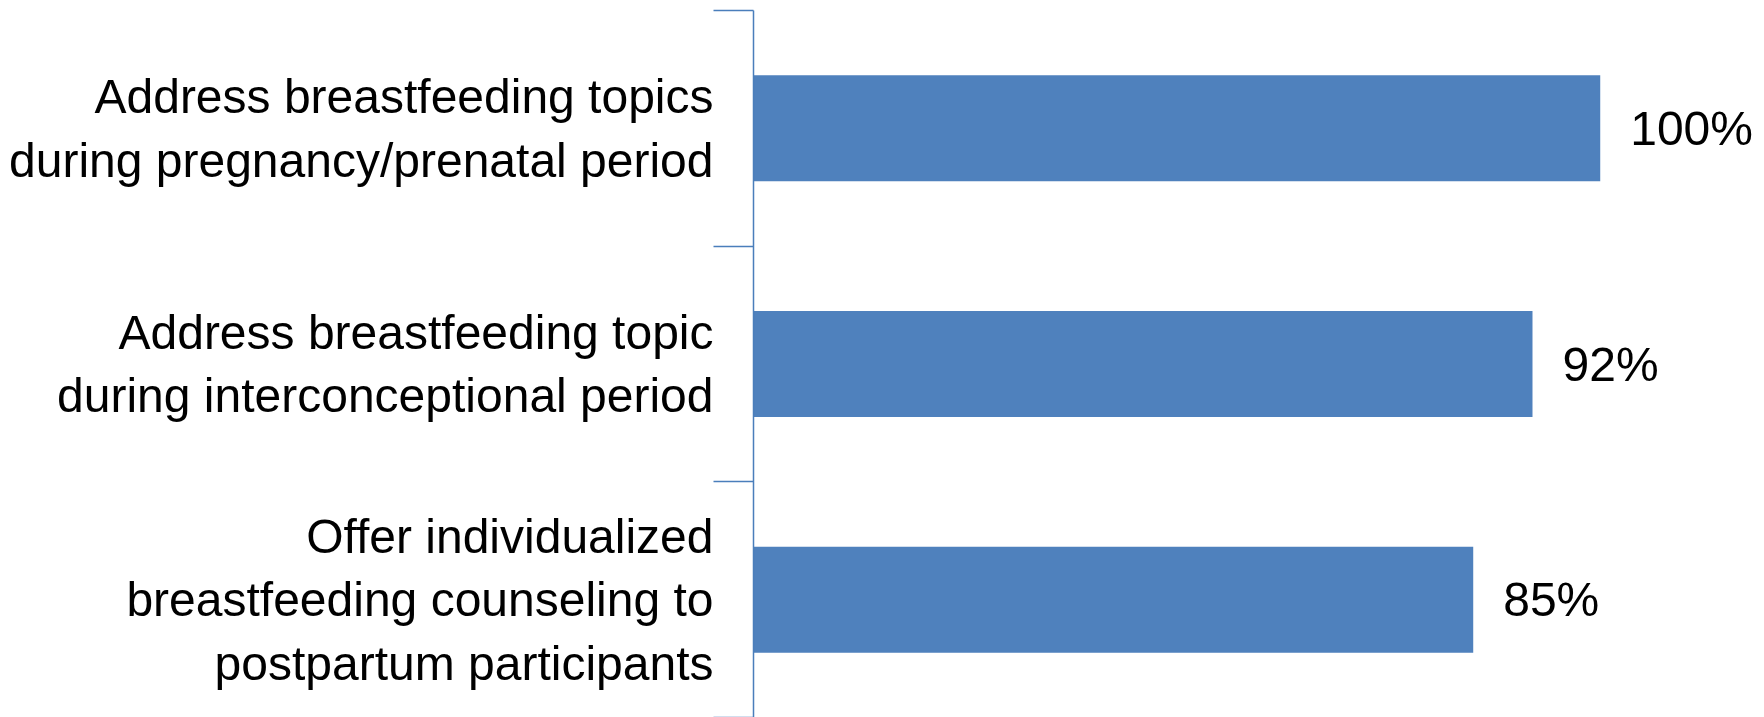 This screenshot has width=1764, height=717. Describe the element at coordinates (385, 364) in the screenshot. I see `y-tick-label: Address breastfeeding topic during interconceptional period` at that location.